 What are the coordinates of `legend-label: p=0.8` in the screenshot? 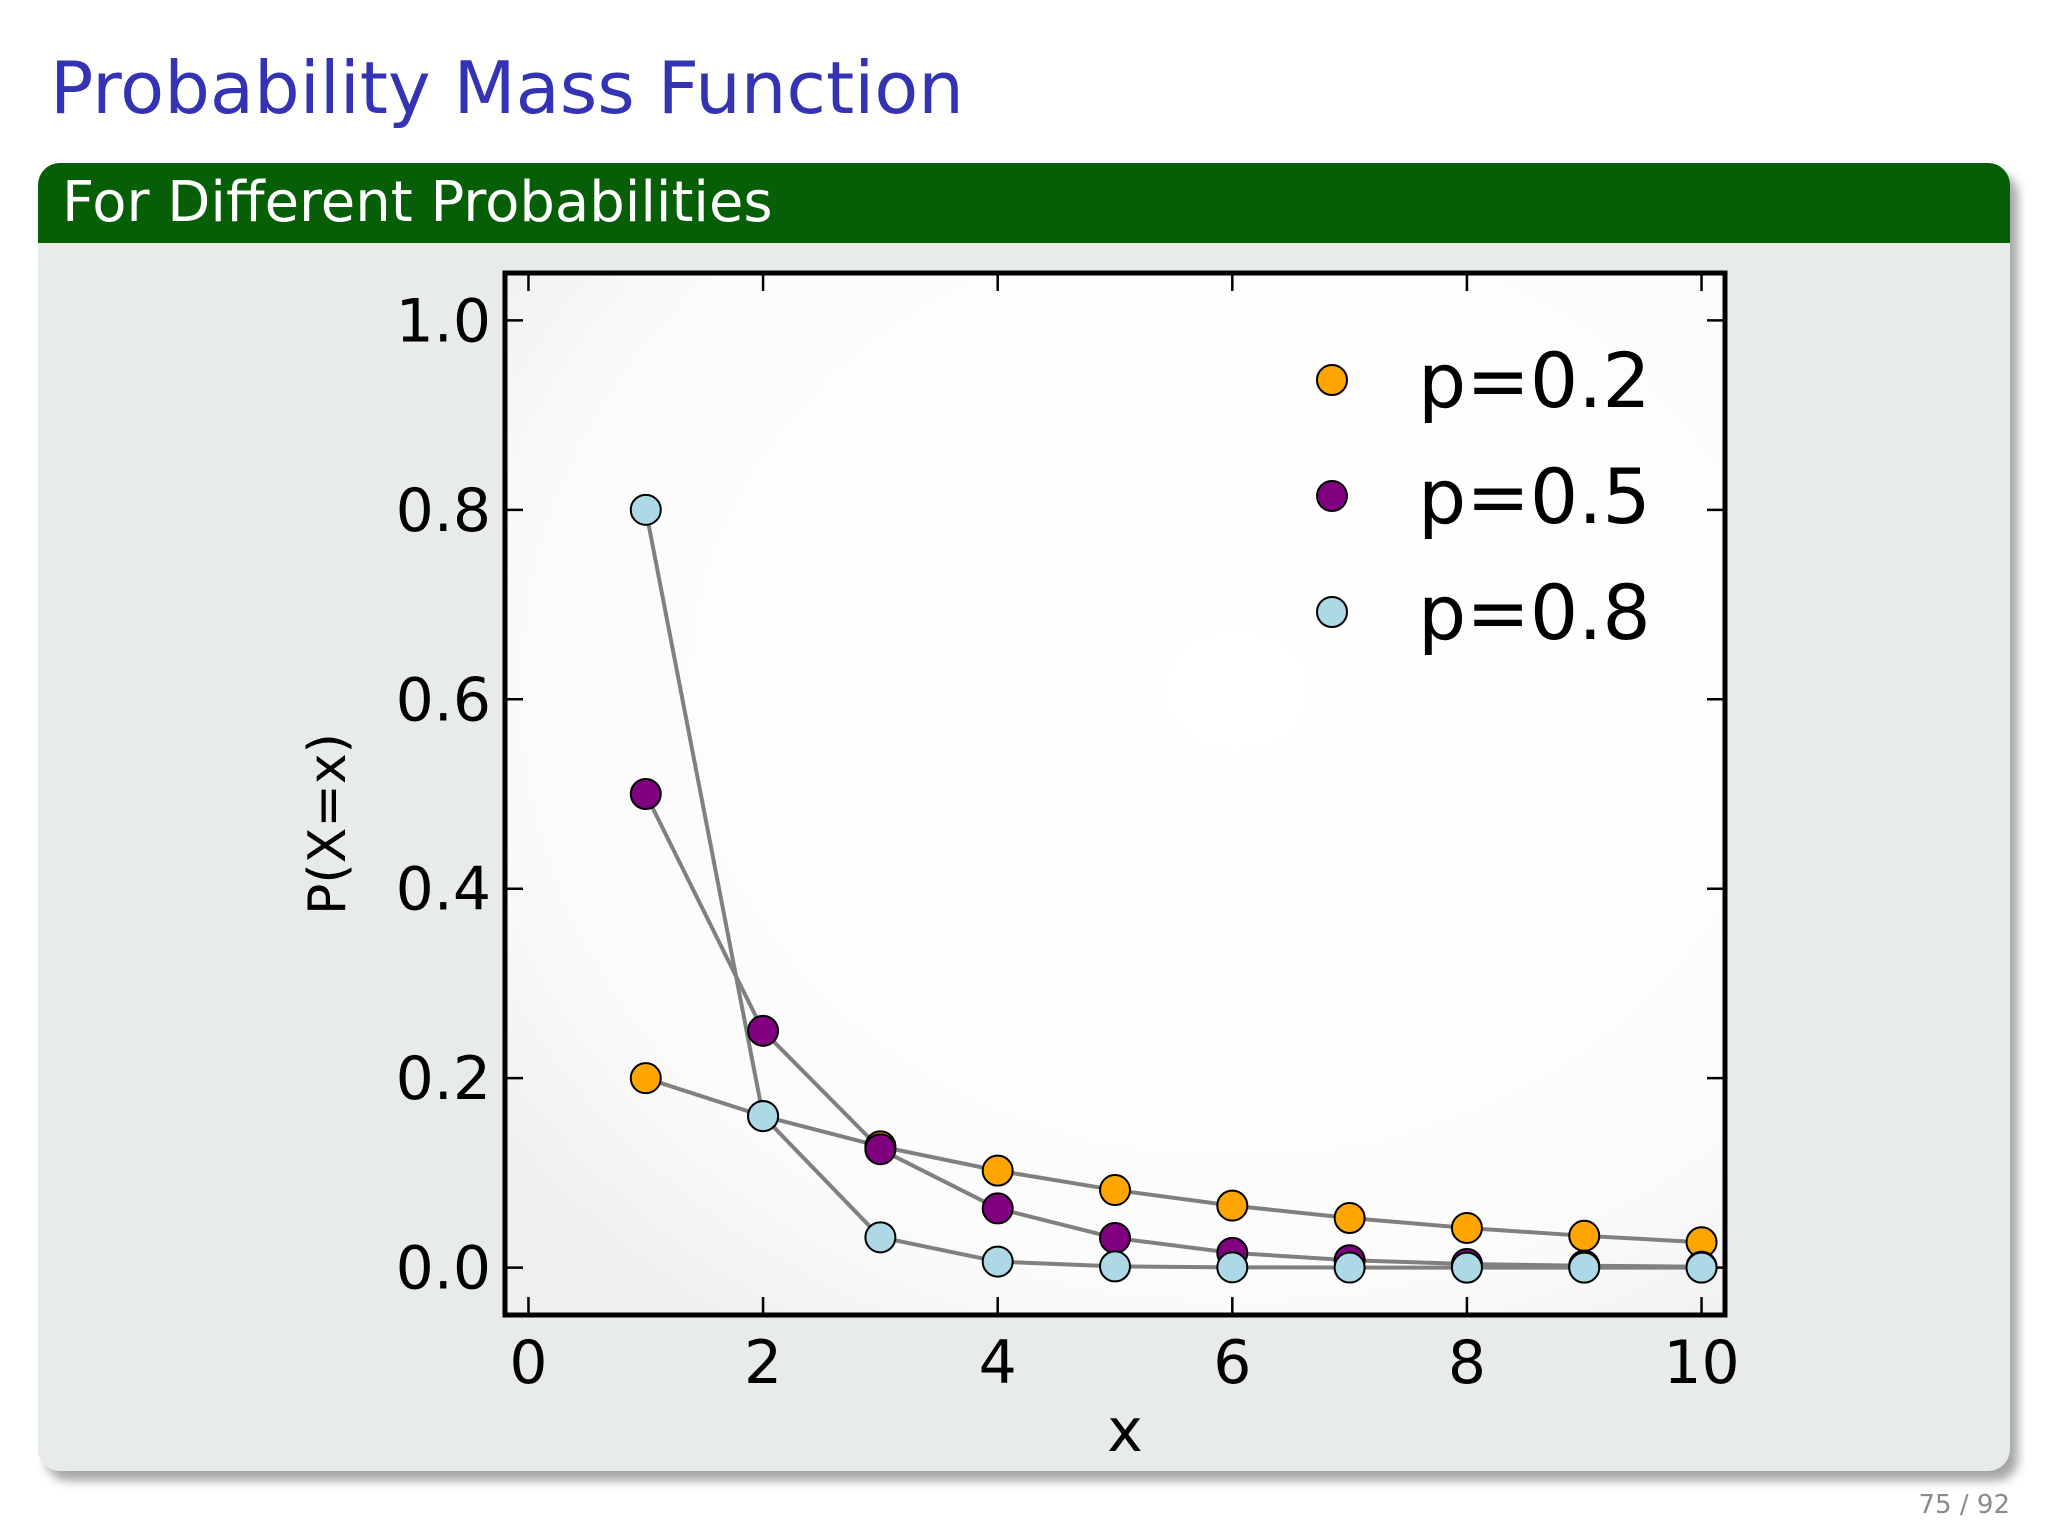 It's located at (1534, 612).